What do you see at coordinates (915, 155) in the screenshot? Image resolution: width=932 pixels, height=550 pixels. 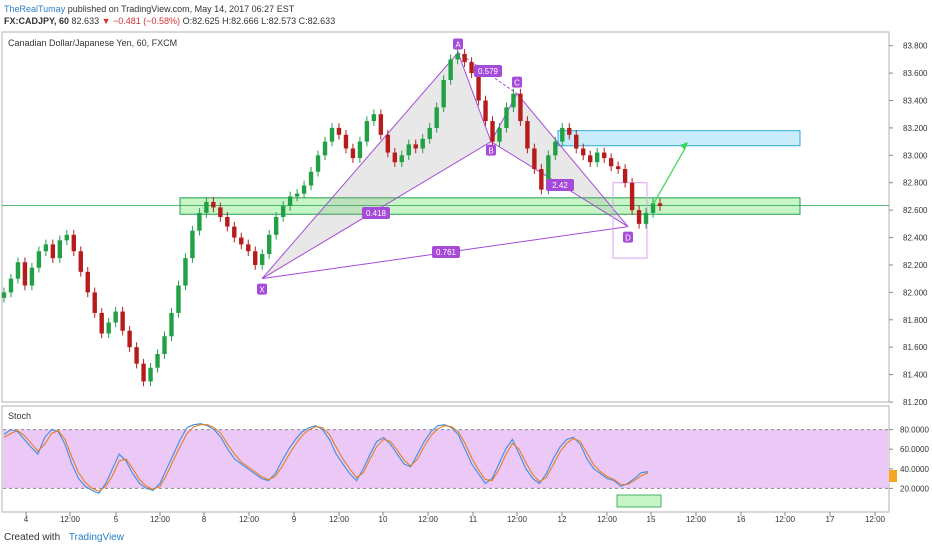 I see `y-tick-label: 83.000` at bounding box center [915, 155].